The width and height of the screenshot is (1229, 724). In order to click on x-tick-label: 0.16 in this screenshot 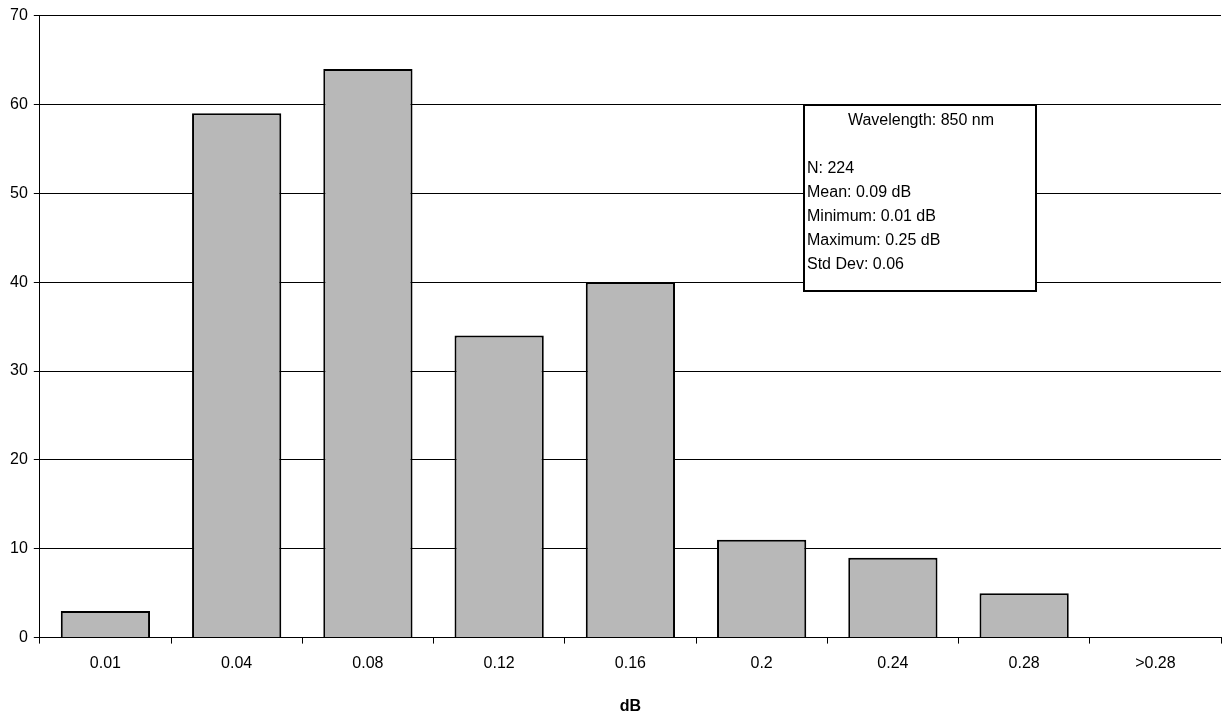, I will do `click(630, 662)`.